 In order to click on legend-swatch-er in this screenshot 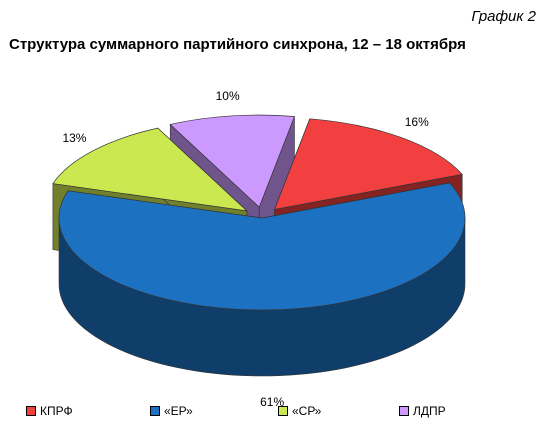, I will do `click(155, 411)`.